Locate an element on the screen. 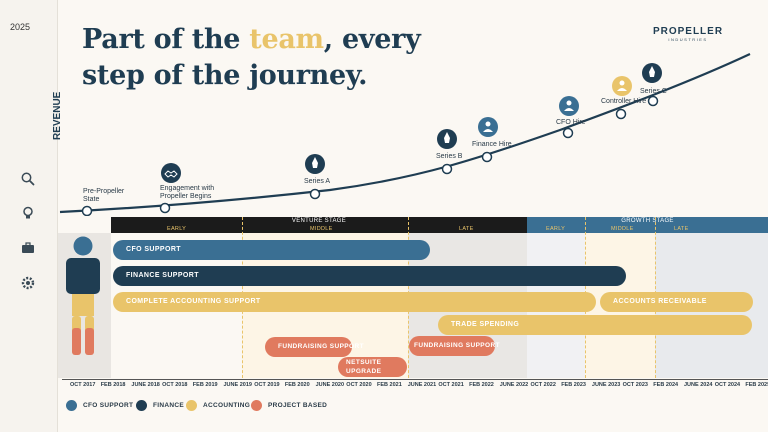 The height and width of the screenshot is (432, 768). trade-spending-bar: TRADE SPENDING is located at coordinates (595, 325).